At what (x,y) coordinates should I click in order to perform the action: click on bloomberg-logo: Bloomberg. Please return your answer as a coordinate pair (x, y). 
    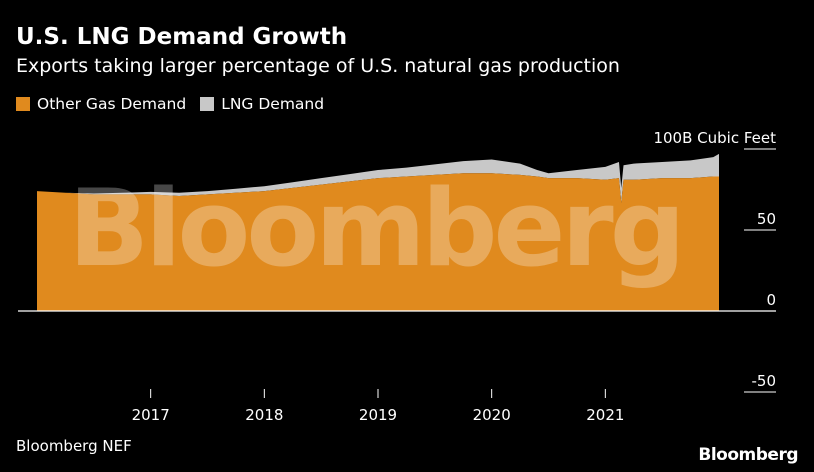
    Looking at the image, I should click on (748, 455).